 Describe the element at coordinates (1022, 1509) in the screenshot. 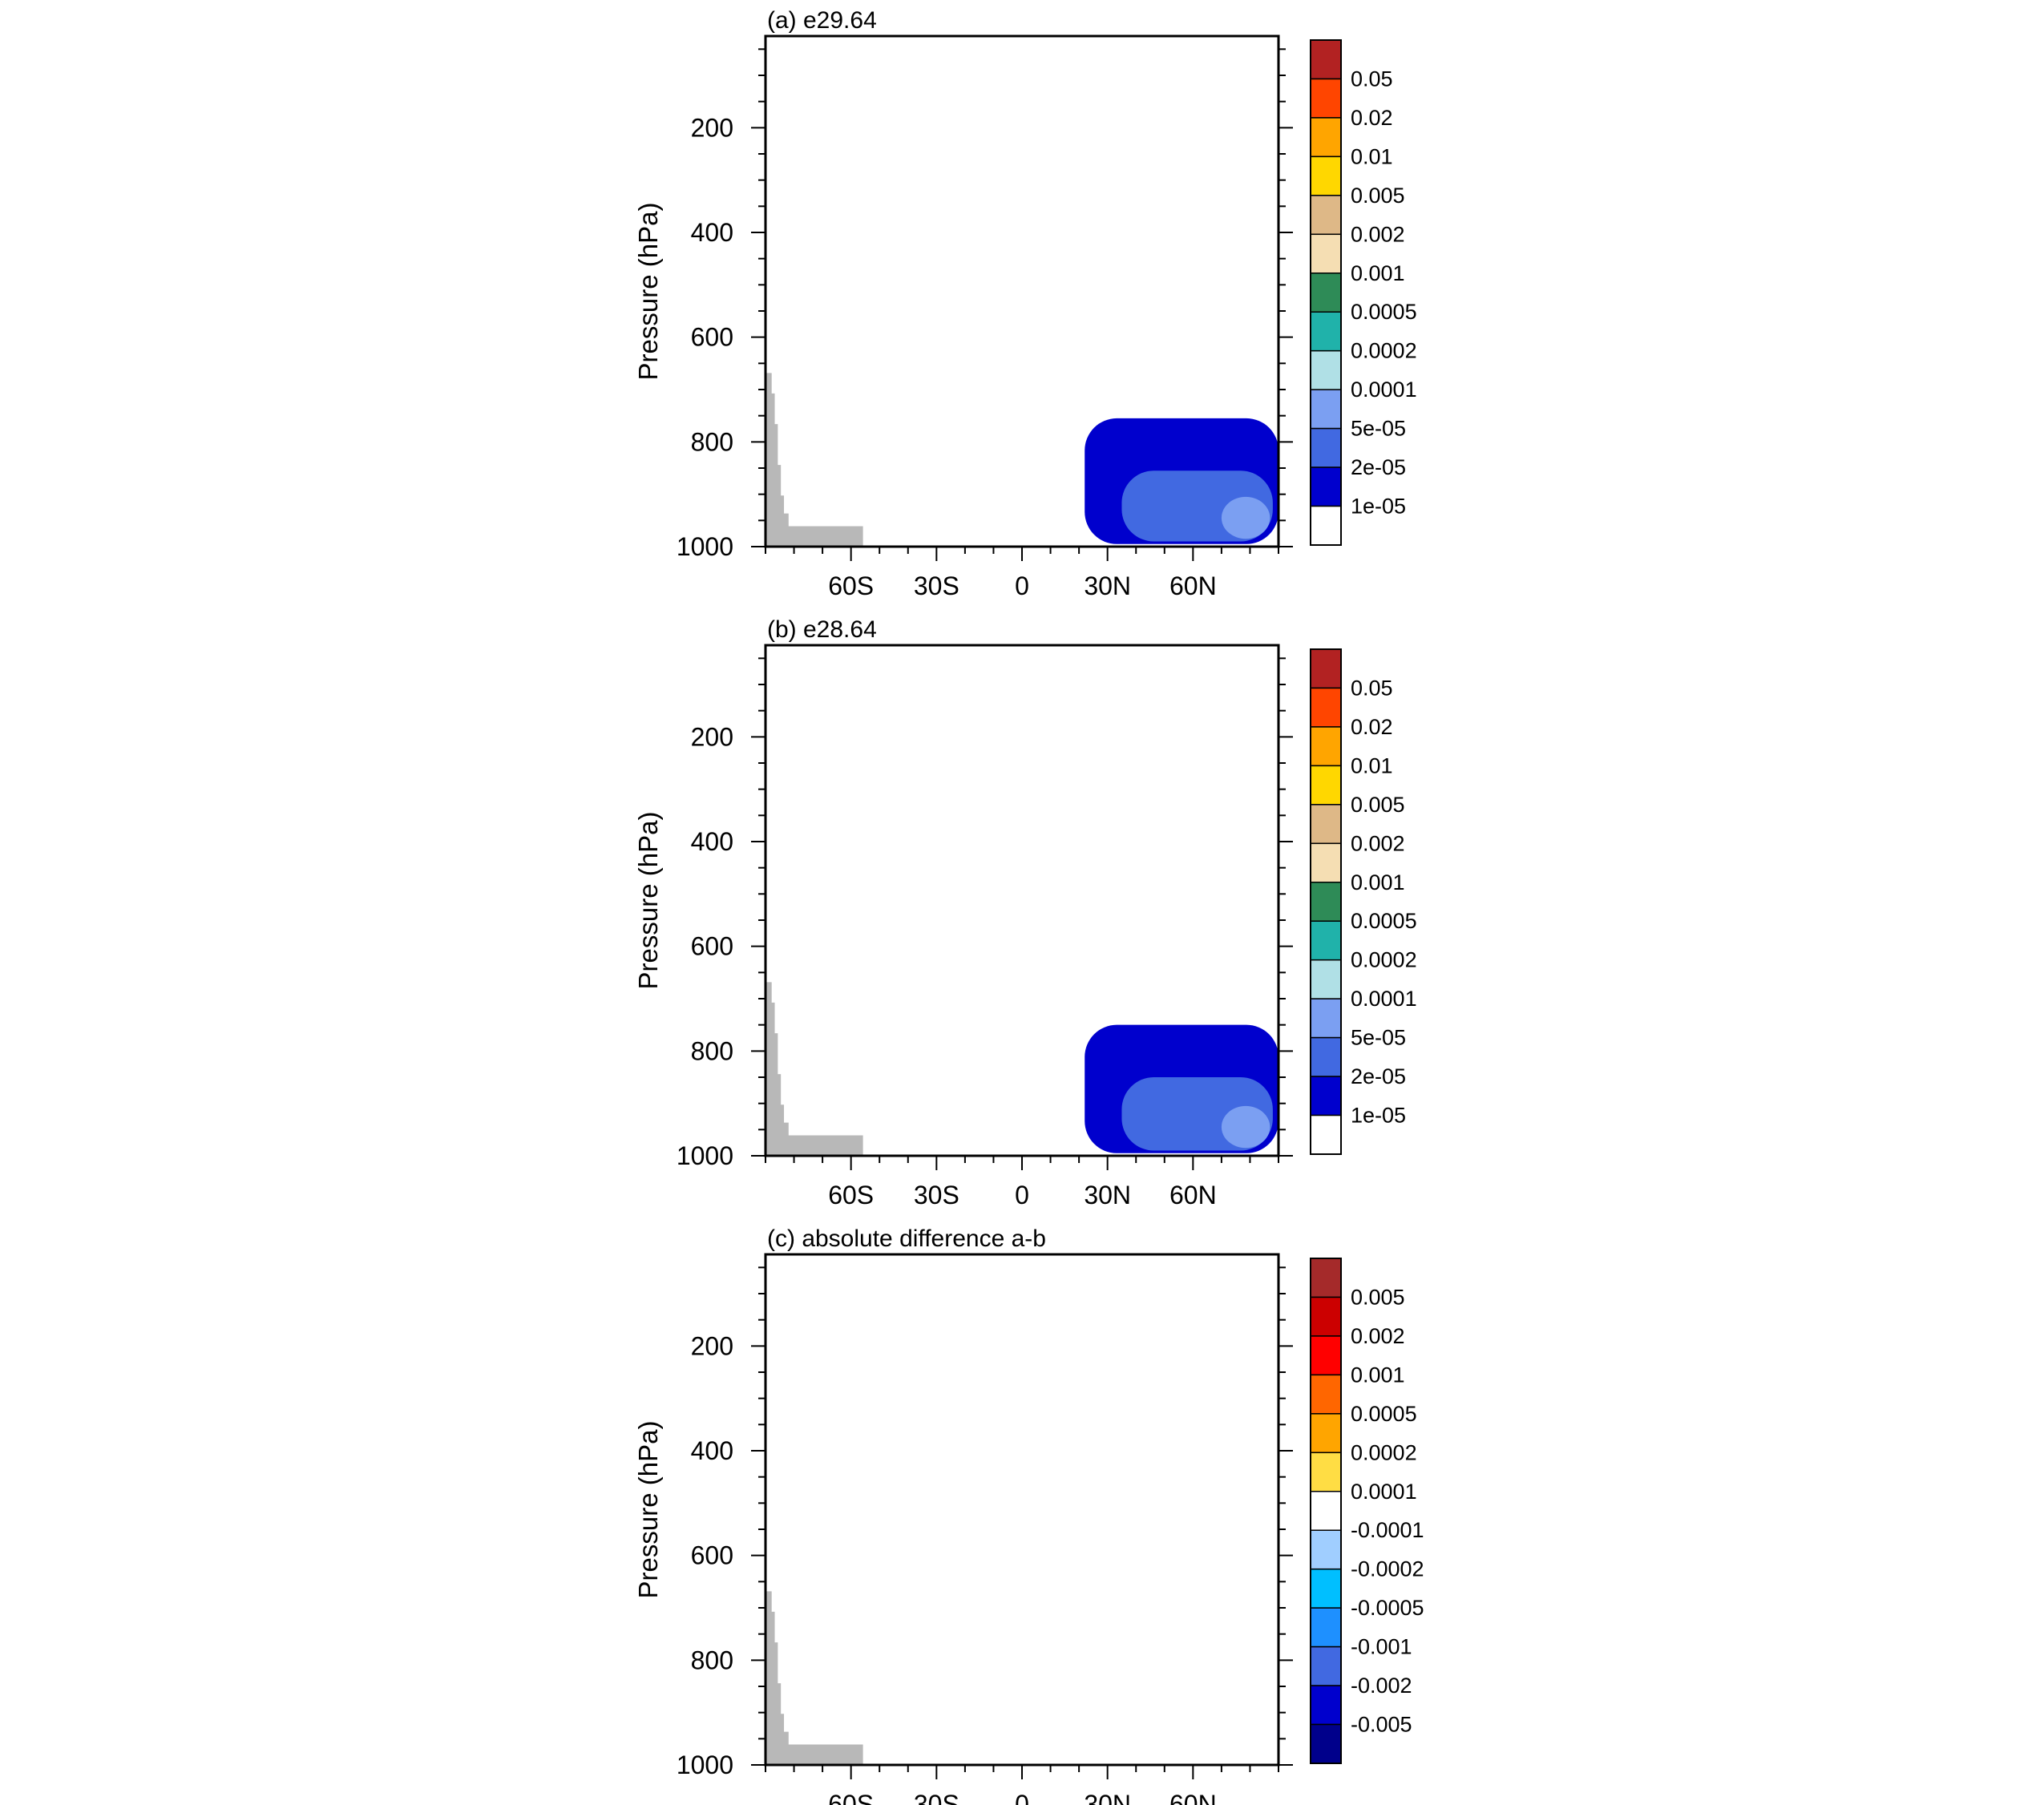

I see `plot-area` at that location.